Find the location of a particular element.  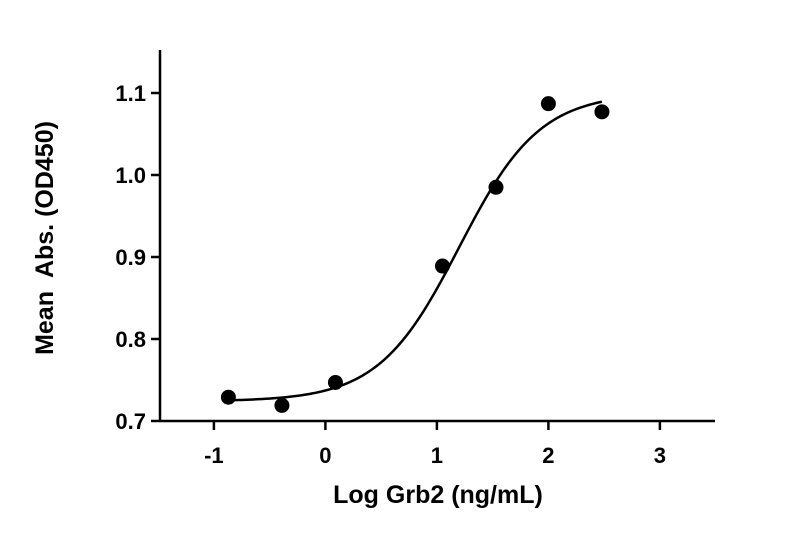

x-tick-label: -1 is located at coordinates (214, 455).